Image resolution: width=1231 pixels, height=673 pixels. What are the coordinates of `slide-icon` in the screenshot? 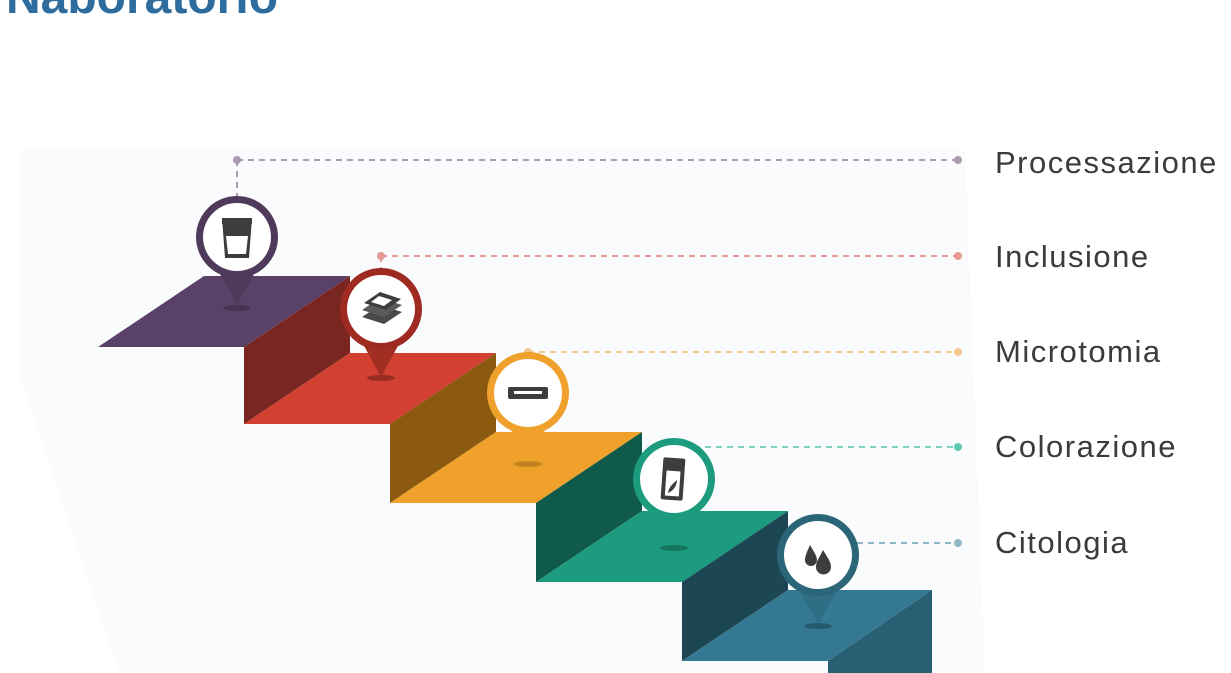 It's located at (673, 479).